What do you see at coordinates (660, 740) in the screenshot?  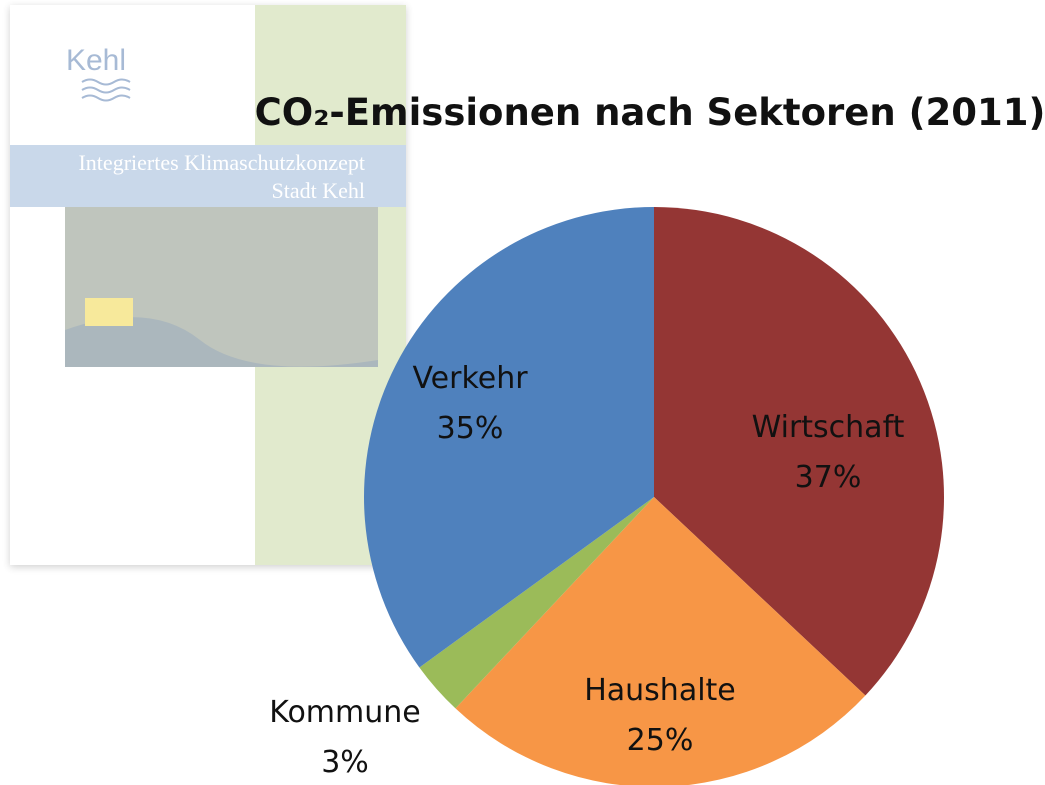 I see `slice-value-label: 25%` at bounding box center [660, 740].